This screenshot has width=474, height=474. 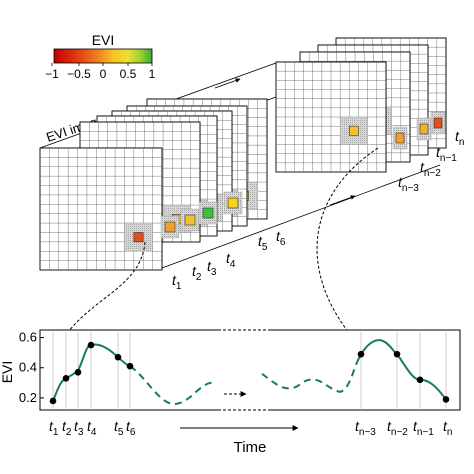 What do you see at coordinates (365, 428) in the screenshot?
I see `x-time-label: tn−3` at bounding box center [365, 428].